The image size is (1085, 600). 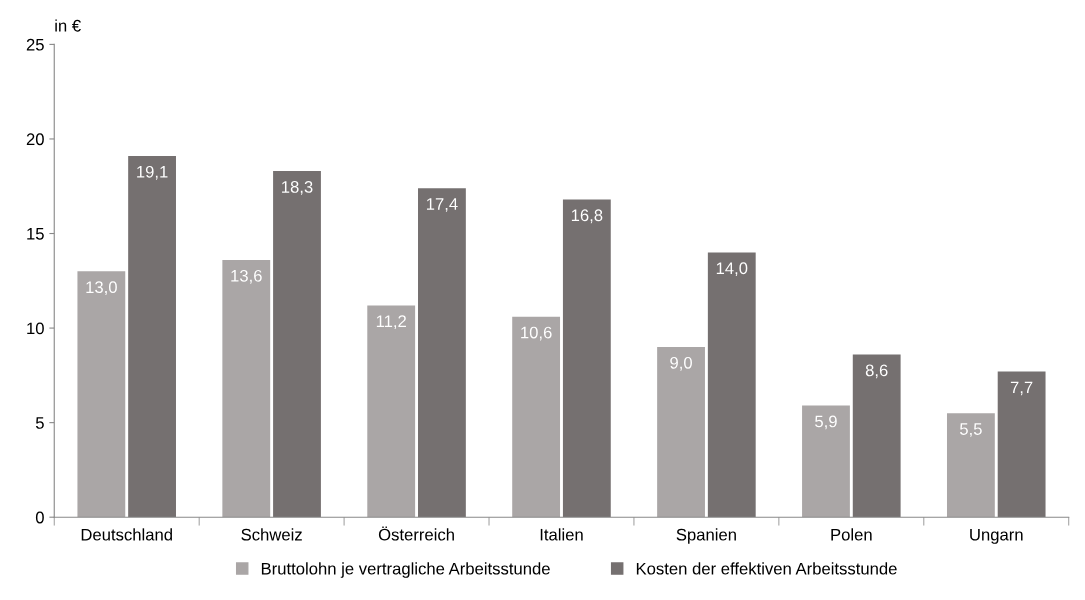 I want to click on legend-label: Bruttolohn je vertragliche Arbeitsstunde, so click(x=405, y=570).